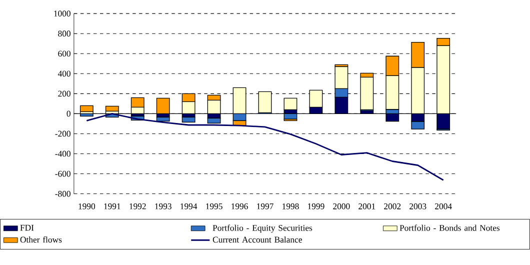 Image resolution: width=530 pixels, height=265 pixels. Describe the element at coordinates (64, 73) in the screenshot. I see `y-tick-label: 400` at that location.